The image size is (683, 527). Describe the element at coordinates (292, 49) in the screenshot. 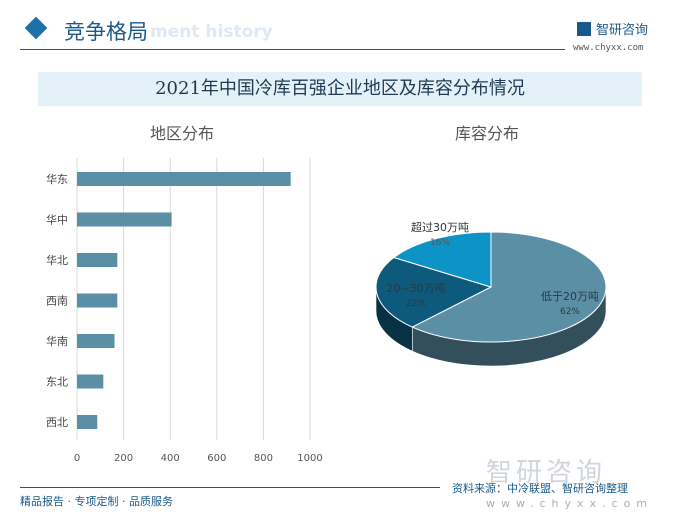

I see `header-divider` at that location.